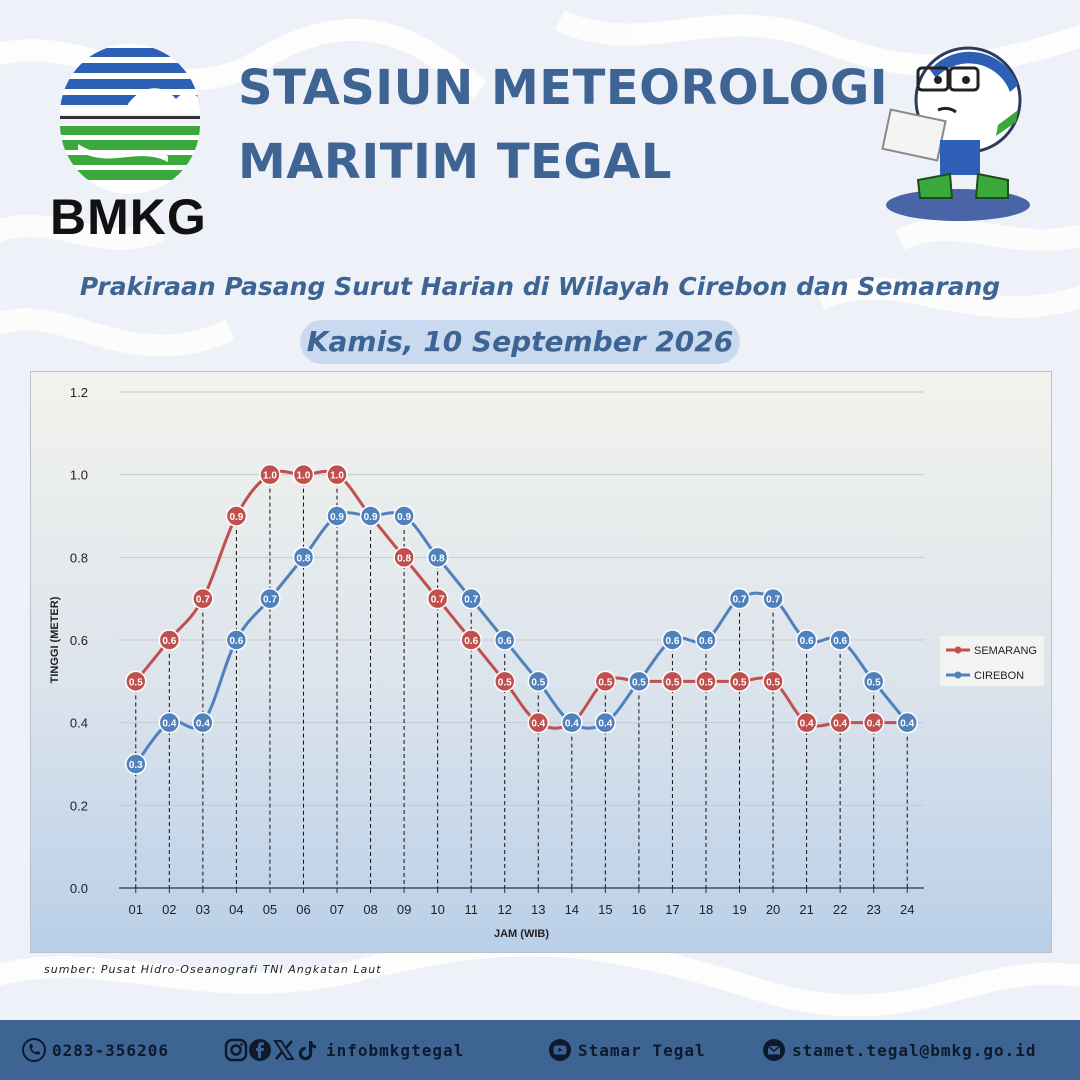 The image size is (1080, 1080). Describe the element at coordinates (169, 909) in the screenshot. I see `x-tick-label: 02` at that location.